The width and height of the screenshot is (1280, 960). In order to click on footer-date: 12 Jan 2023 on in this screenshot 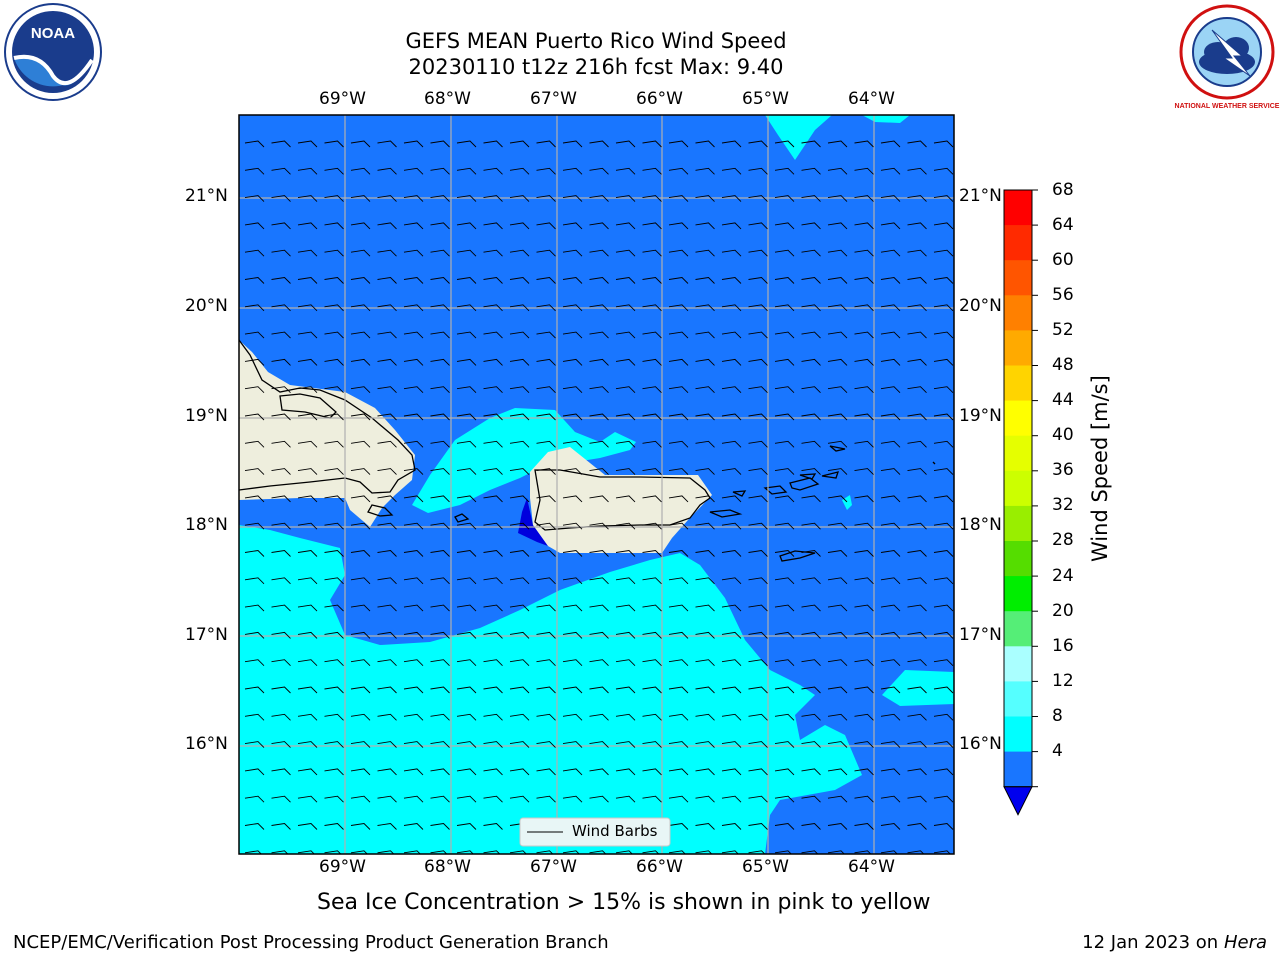, I will do `click(1153, 942)`.